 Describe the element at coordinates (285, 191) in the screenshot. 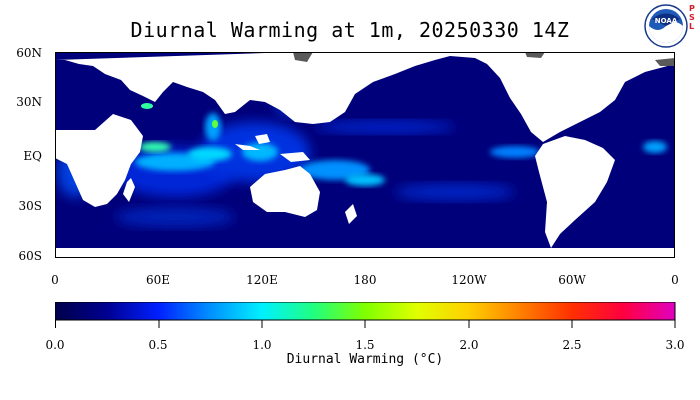

I see `land-australia` at that location.